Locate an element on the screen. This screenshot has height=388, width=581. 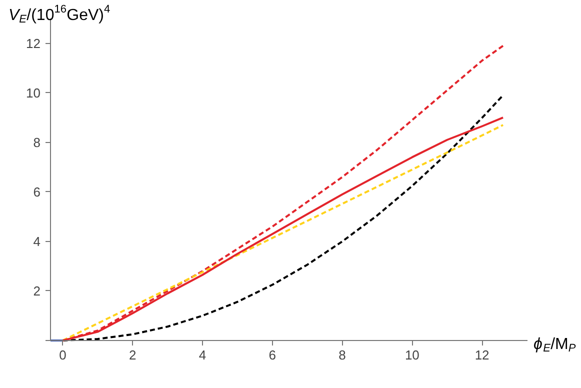
x-tick-label: 12 is located at coordinates (482, 355).